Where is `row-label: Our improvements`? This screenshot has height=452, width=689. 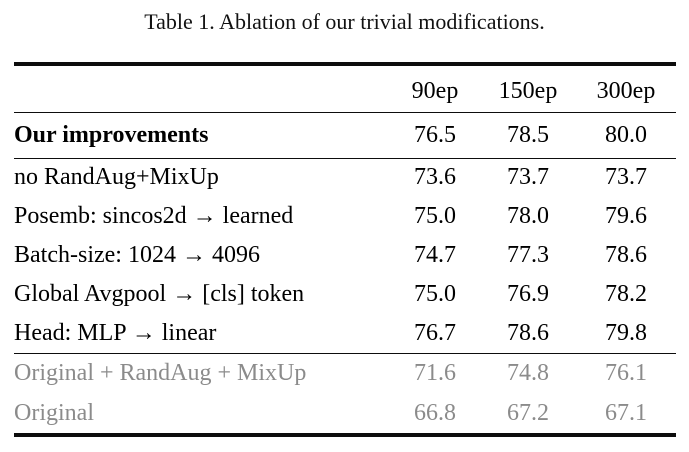
row-label: Our improvements is located at coordinates (202, 135).